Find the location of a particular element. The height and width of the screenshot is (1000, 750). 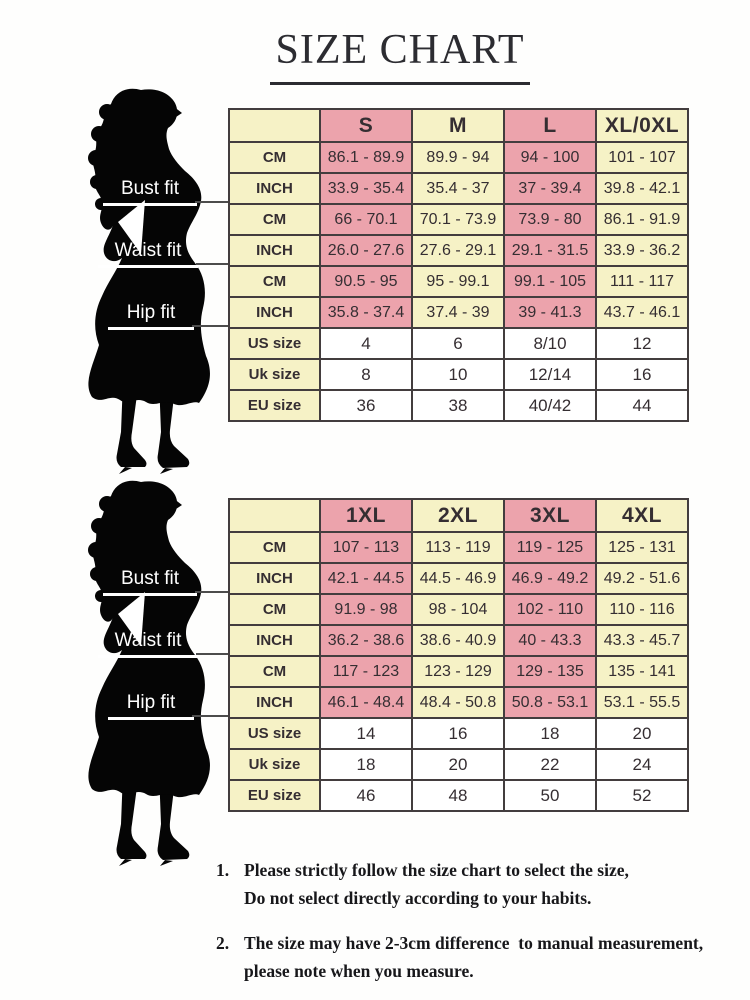

size-value-cell: 52 is located at coordinates (642, 795).